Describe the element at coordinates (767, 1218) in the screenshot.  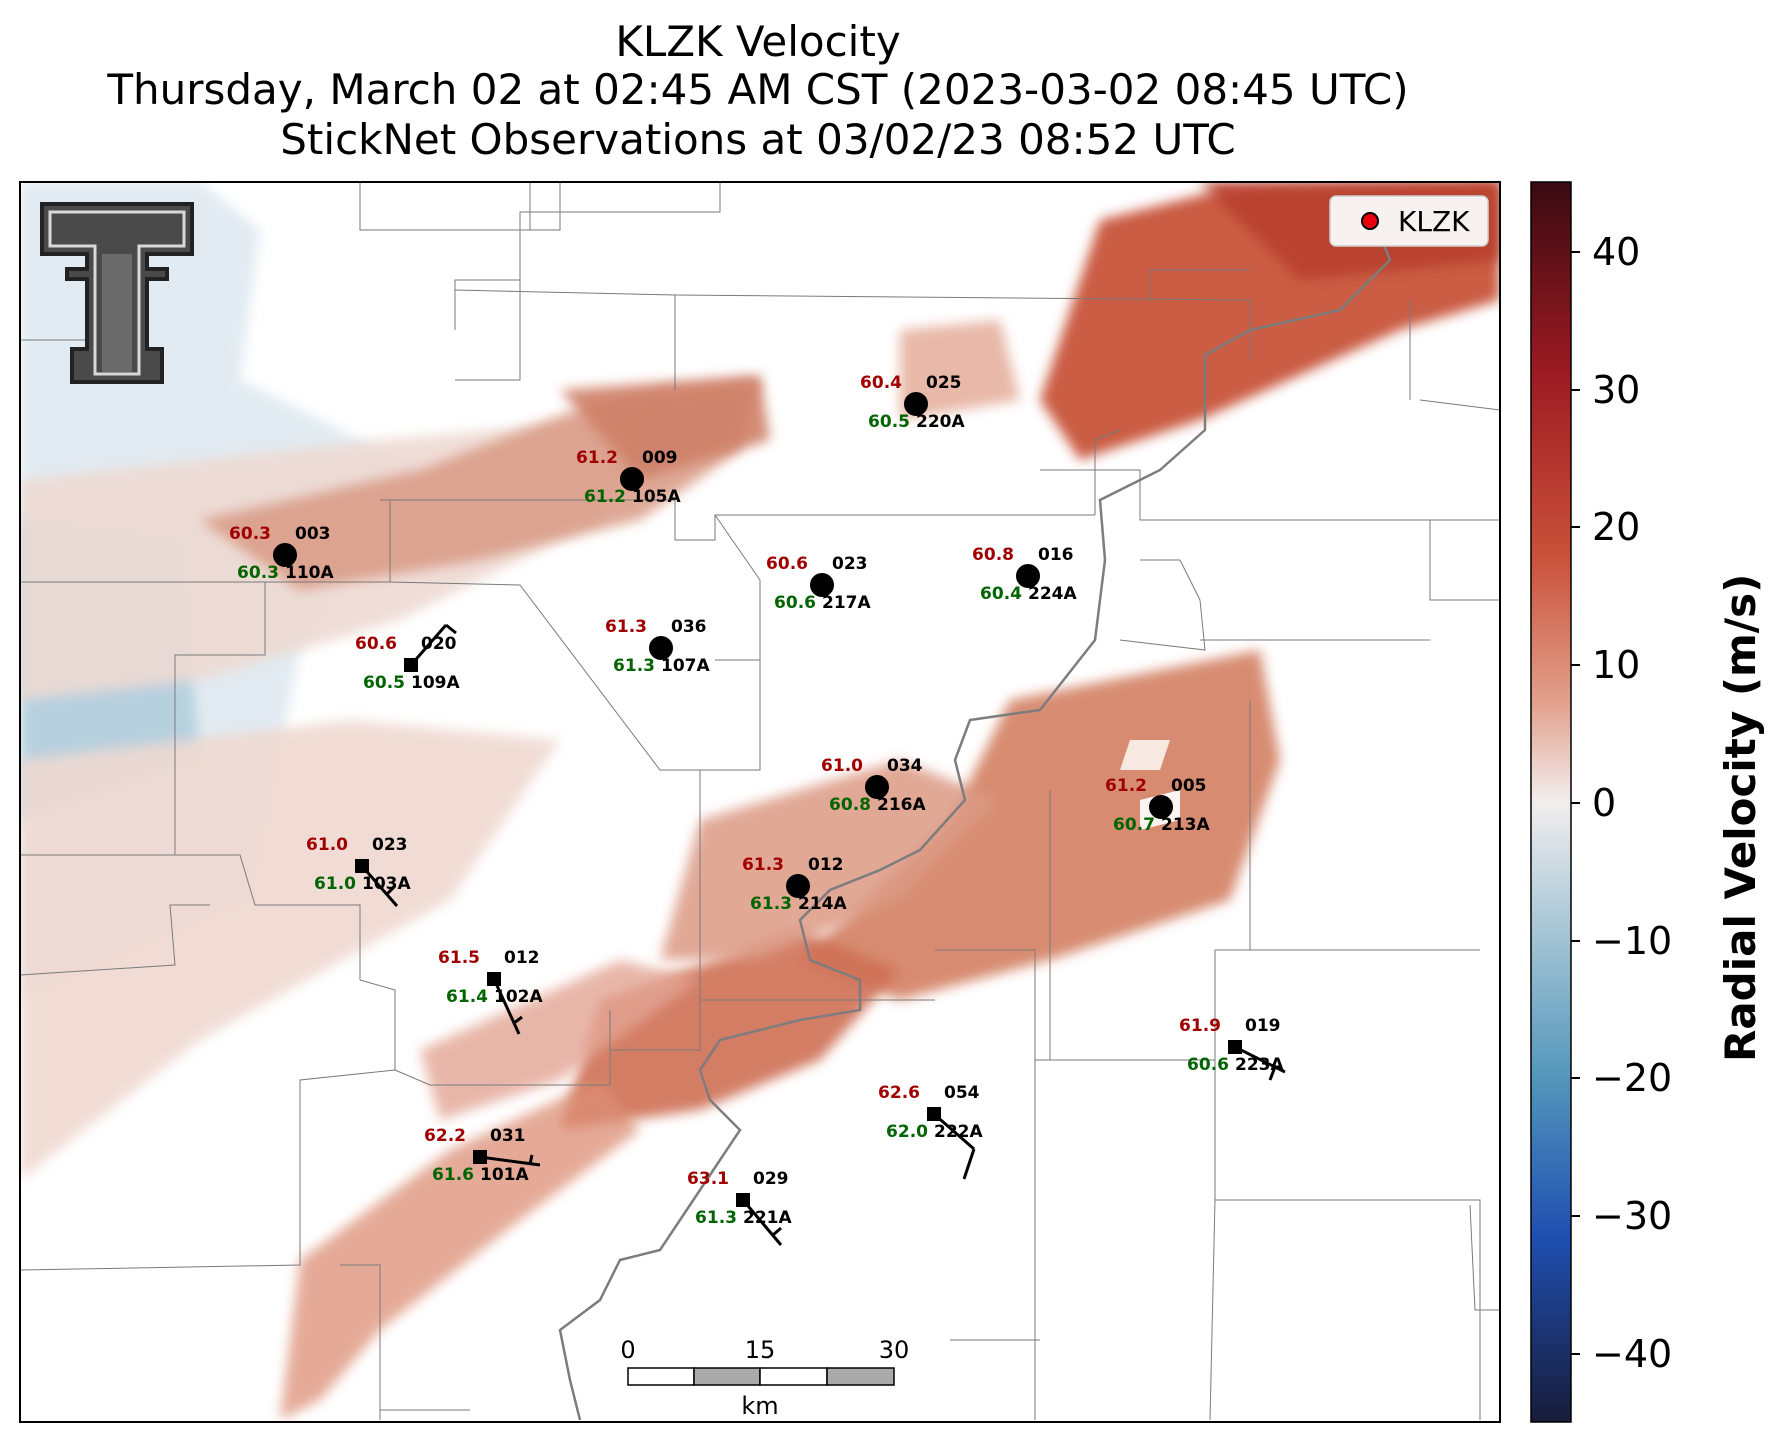
I see `station-probe: 221A` at that location.